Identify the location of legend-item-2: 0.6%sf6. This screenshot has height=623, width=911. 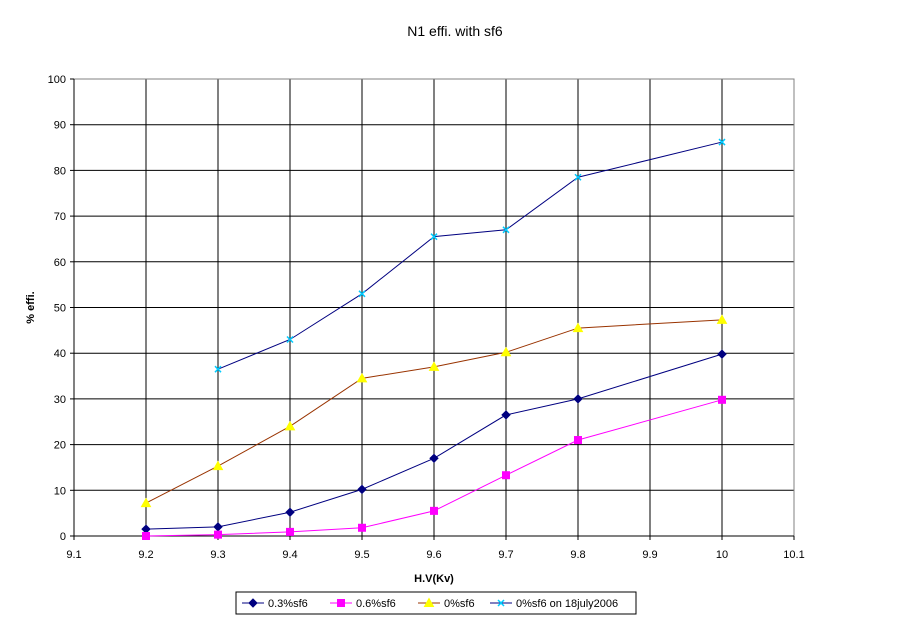
(363, 604).